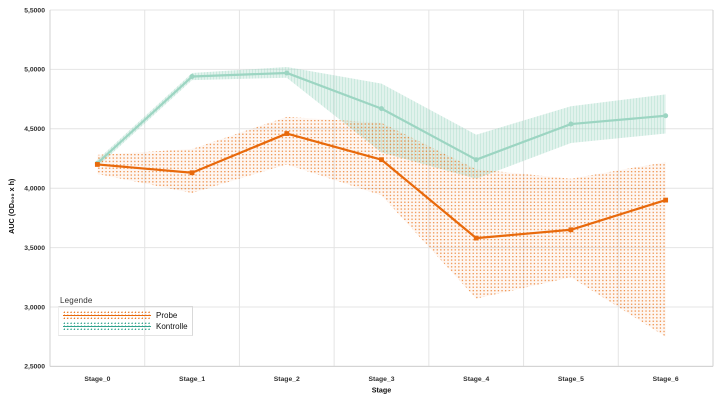 The width and height of the screenshot is (720, 405). What do you see at coordinates (34, 248) in the screenshot?
I see `svg-text: 3,5000` at bounding box center [34, 248].